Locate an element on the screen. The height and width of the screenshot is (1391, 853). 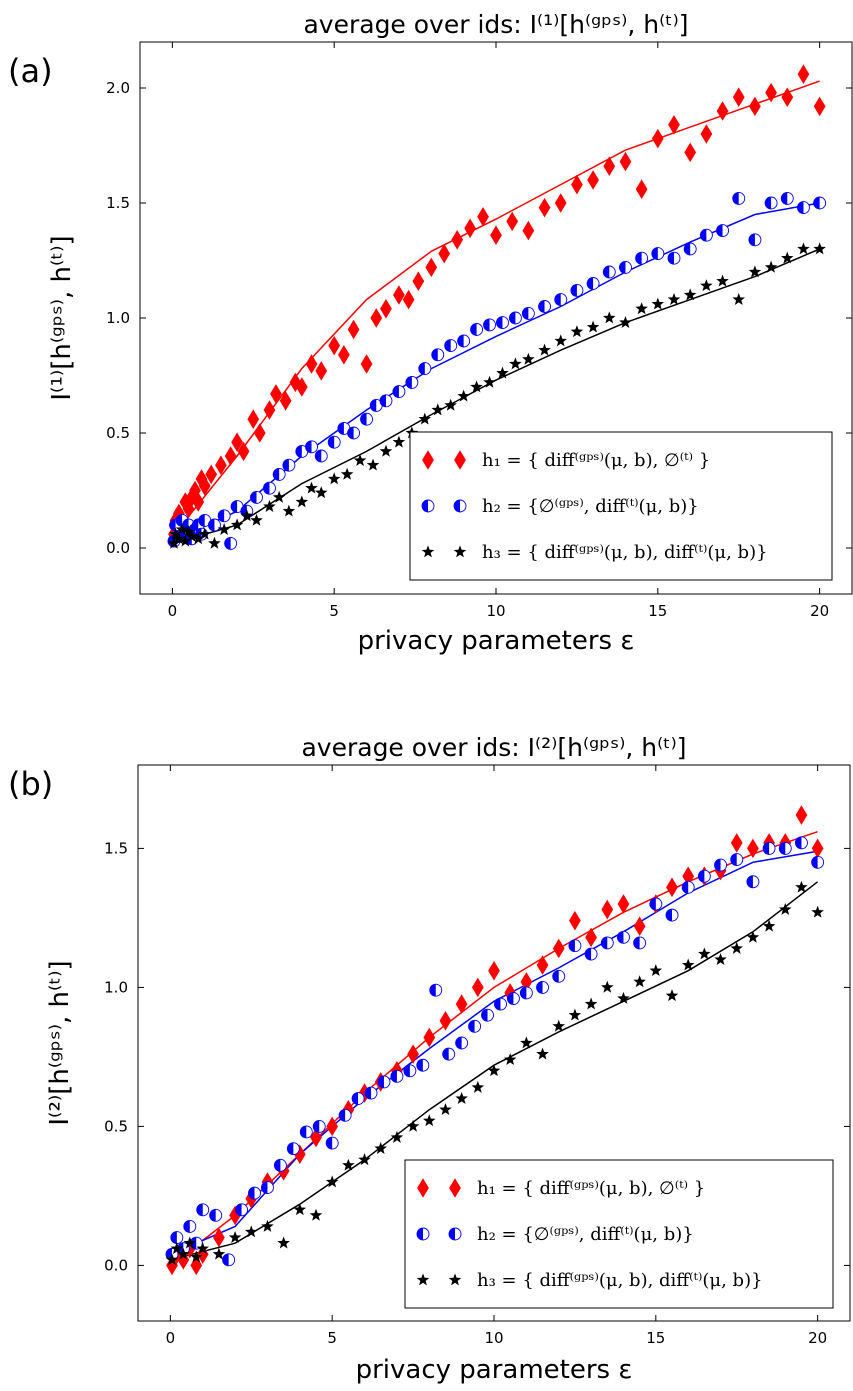
x-tick-label: 5 is located at coordinates (334, 611).